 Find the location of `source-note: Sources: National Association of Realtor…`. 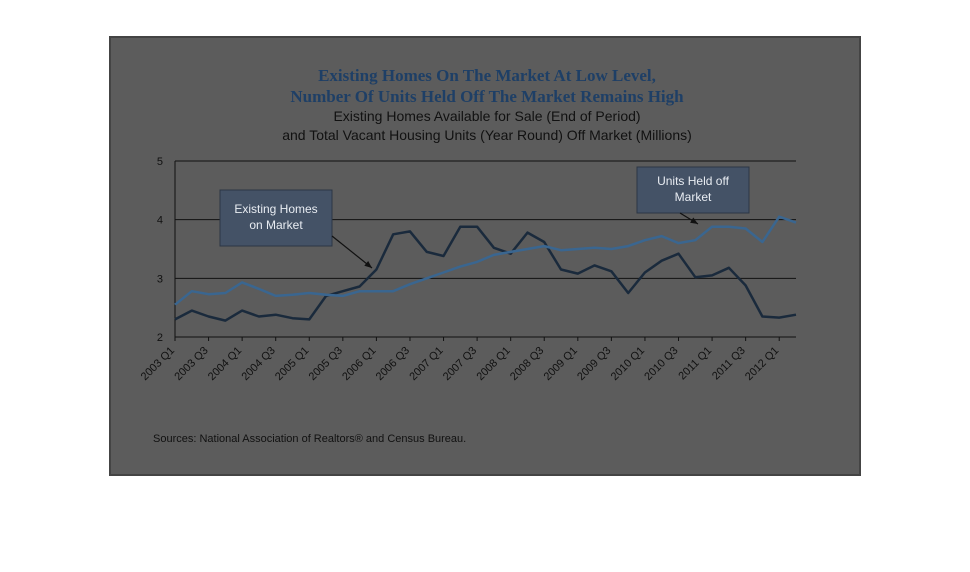

source-note: Sources: National Association of Realtor… is located at coordinates (309, 439).